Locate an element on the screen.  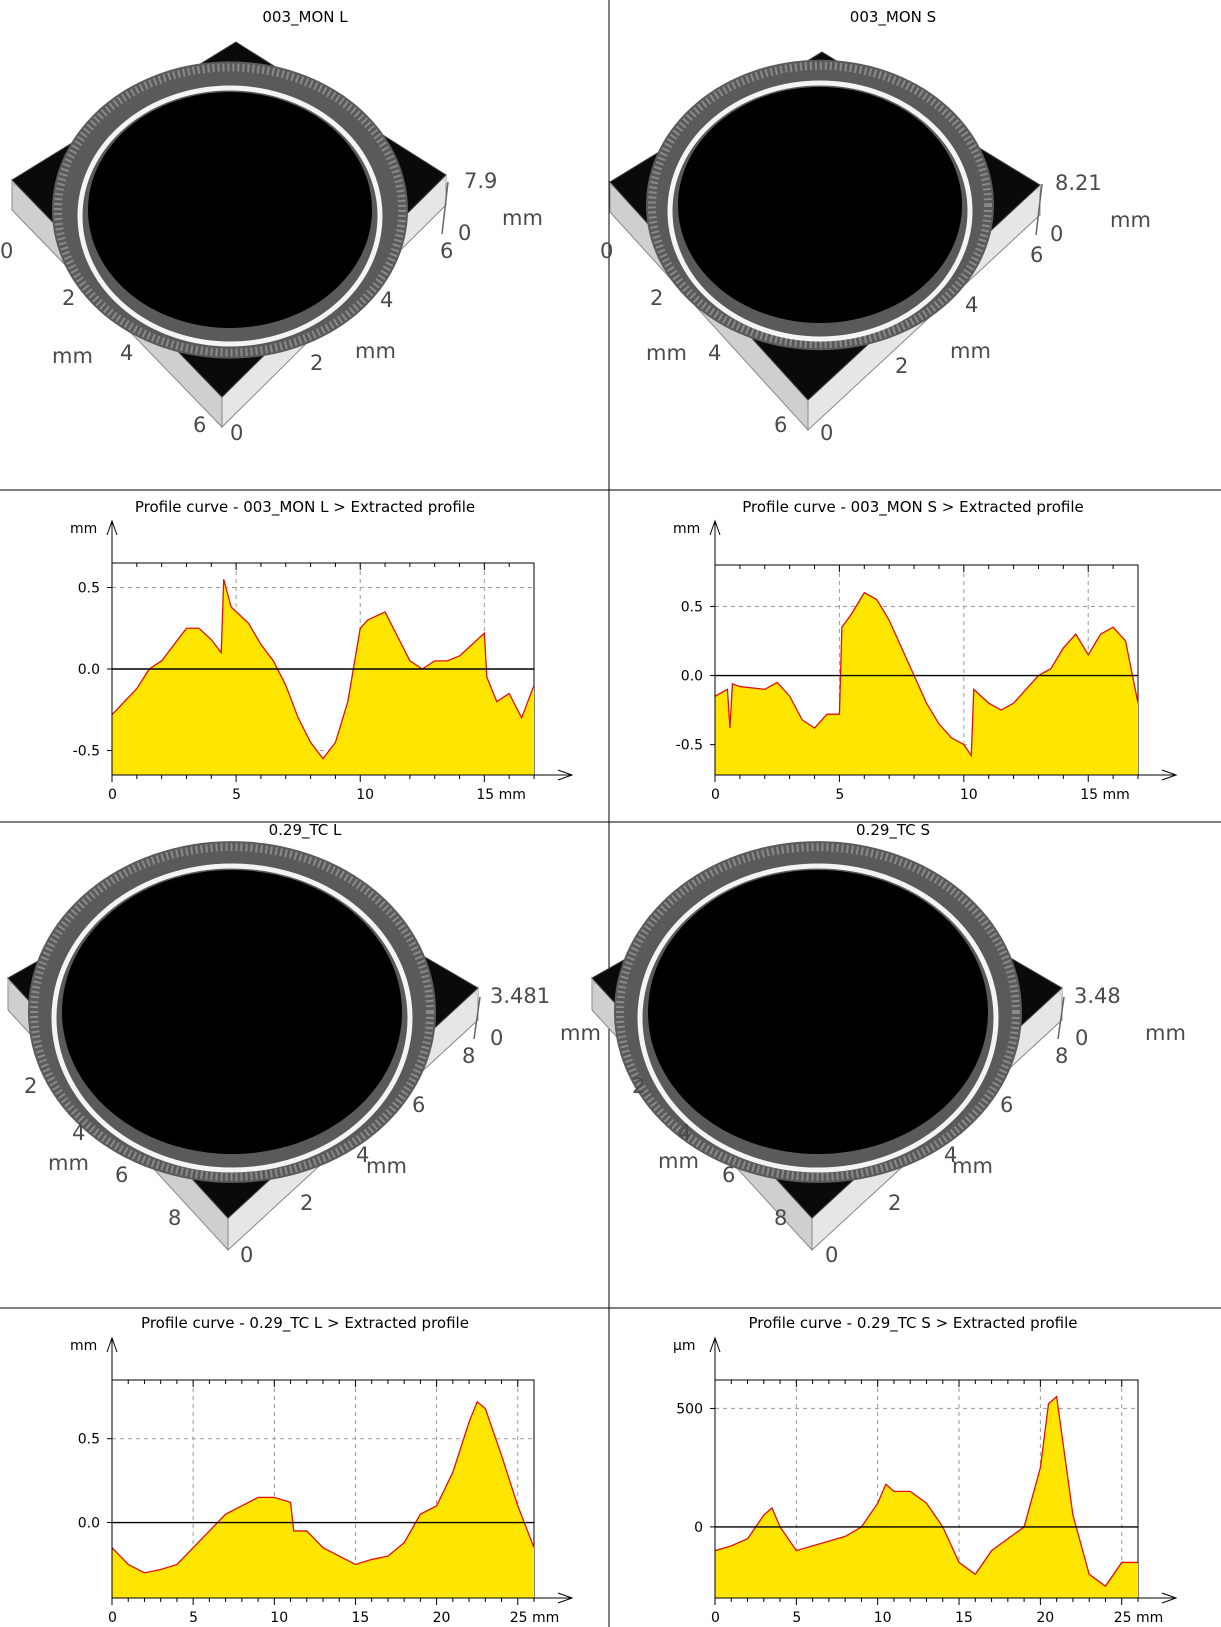
panel-title: 0.29_TC S is located at coordinates (893, 830).